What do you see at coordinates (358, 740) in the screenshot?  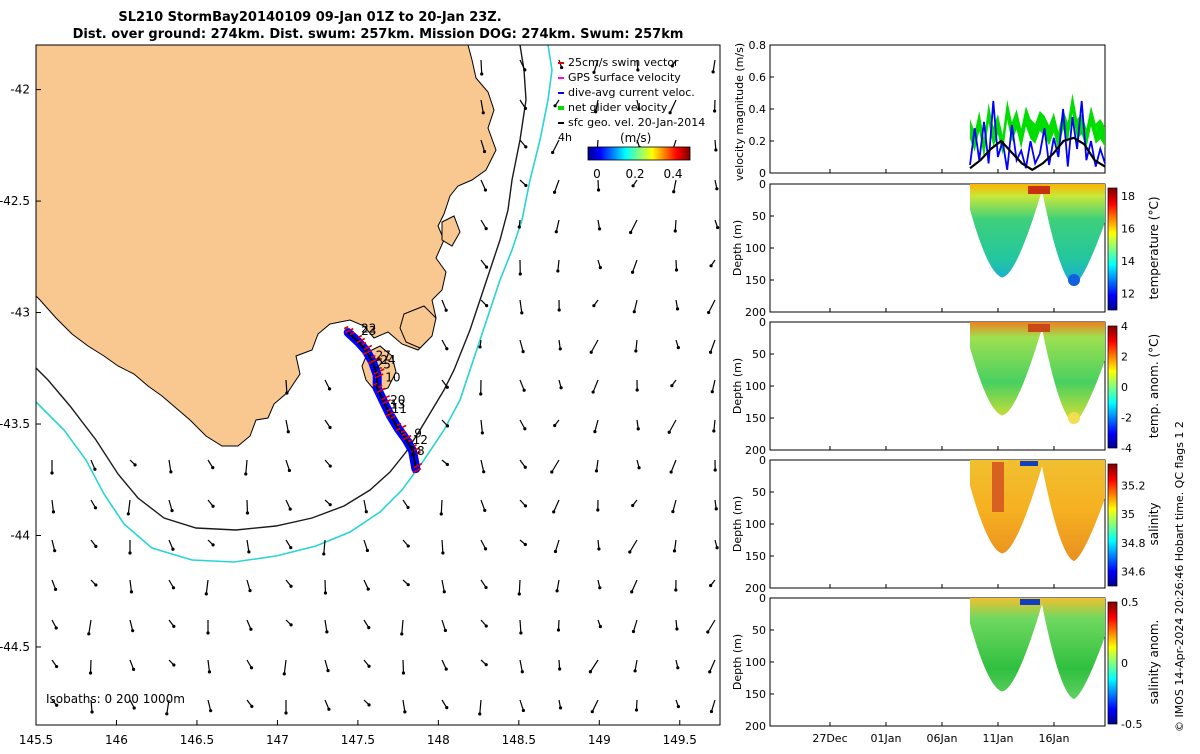 I see `map-x-tick-label: 147.5` at bounding box center [358, 740].